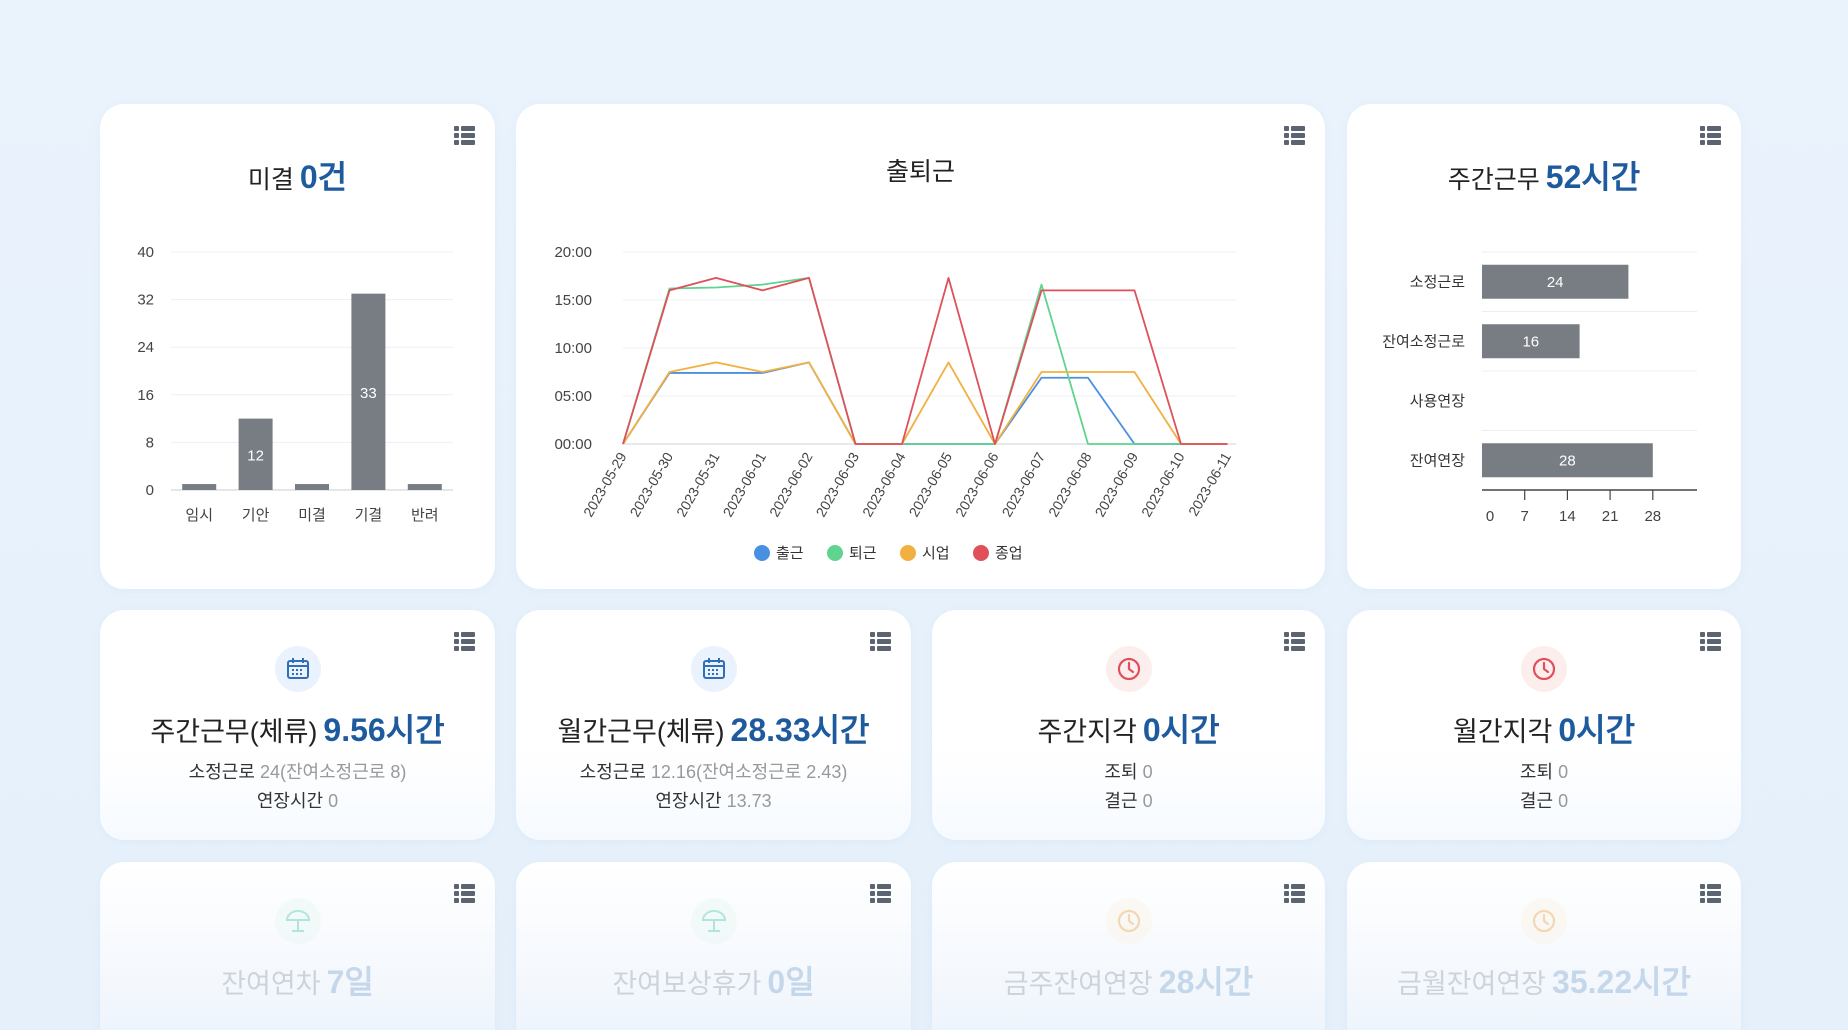 Image resolution: width=1848 pixels, height=1030 pixels. What do you see at coordinates (350, 982) in the screenshot?
I see `stat-value: 7일` at bounding box center [350, 982].